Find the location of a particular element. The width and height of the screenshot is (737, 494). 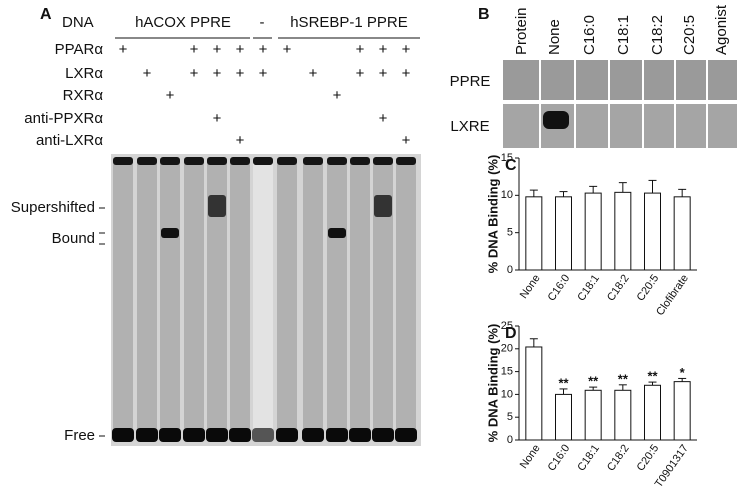

dna-group: - is located at coordinates (262, 22).